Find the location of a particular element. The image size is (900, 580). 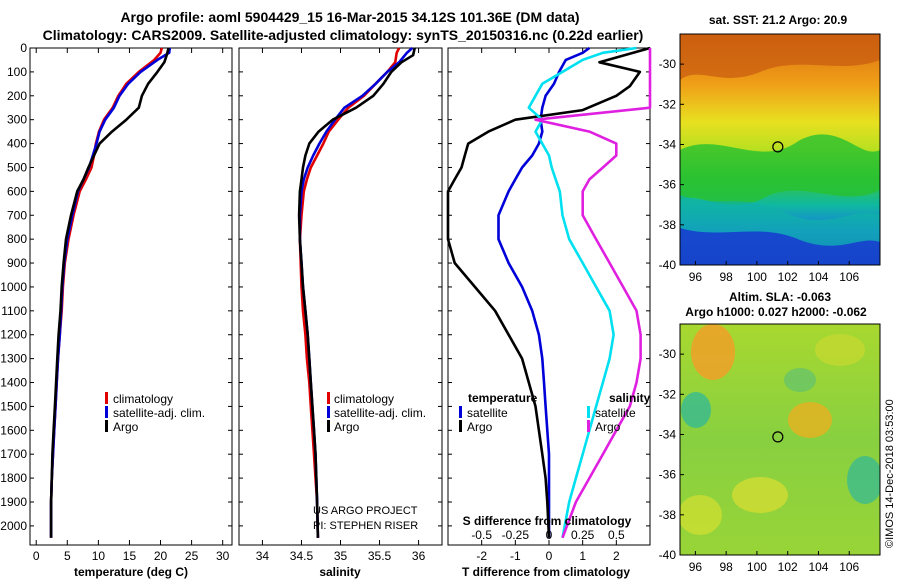

difference-x-ticks: -2 -1 0 1 2 is located at coordinates (548, 556).